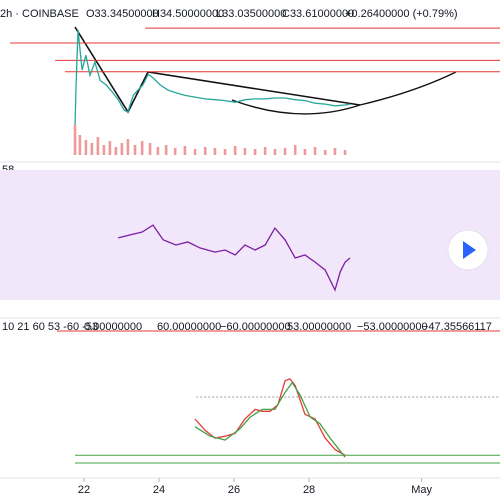 The height and width of the screenshot is (500, 500). I want to click on indicator-value: −47.35566117, so click(457, 327).